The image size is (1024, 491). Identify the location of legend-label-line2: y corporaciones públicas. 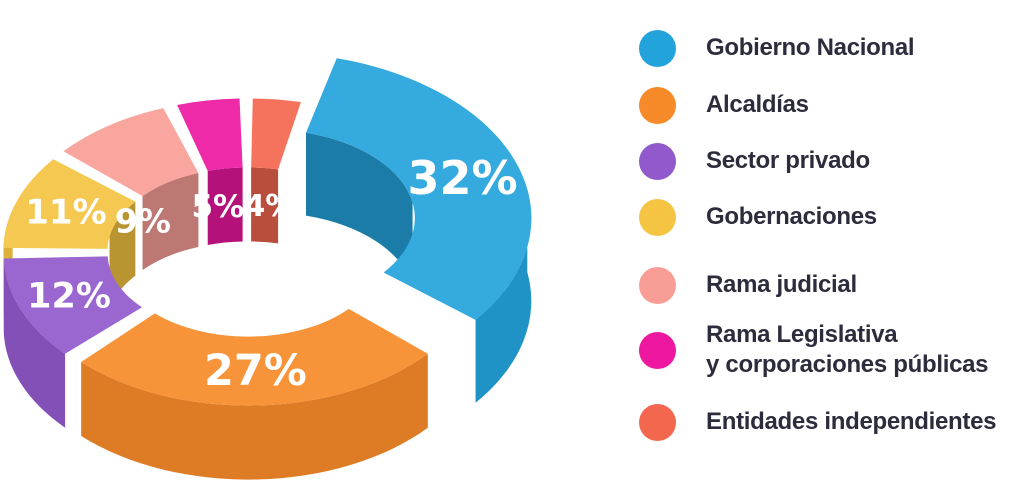
(847, 364).